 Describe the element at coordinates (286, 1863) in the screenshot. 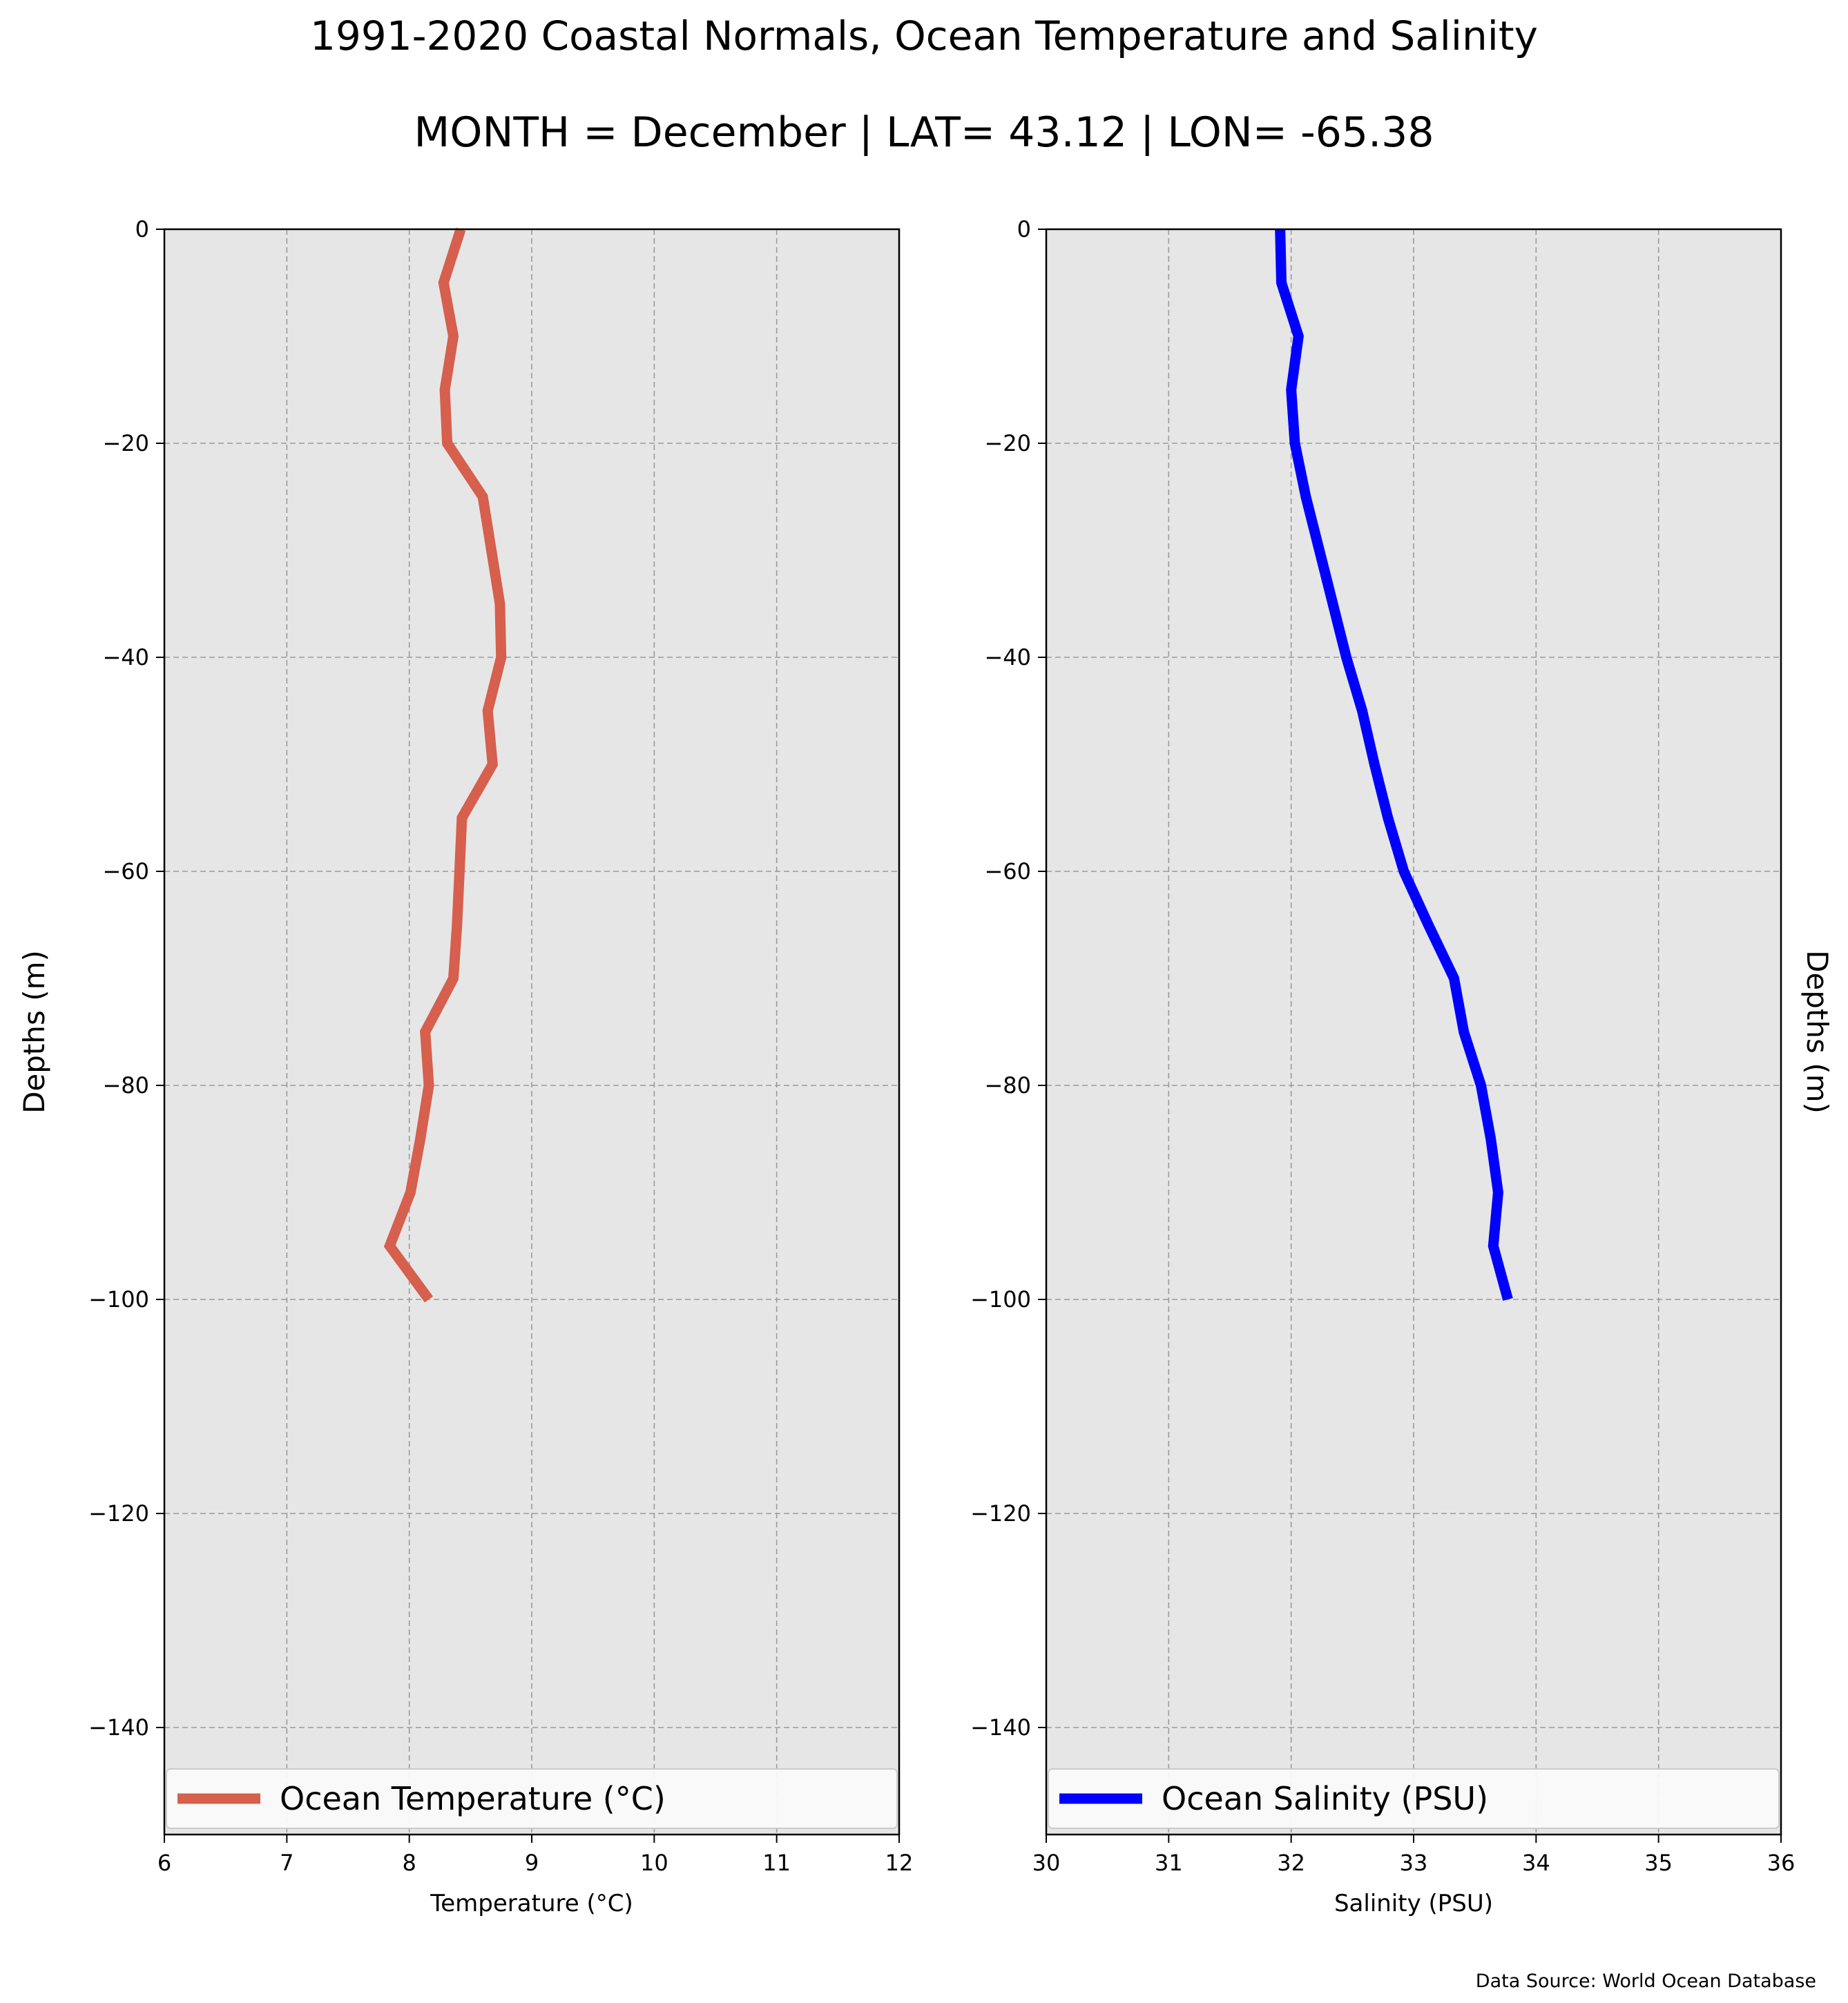

I see `temperature-x-tick-label: 7` at that location.